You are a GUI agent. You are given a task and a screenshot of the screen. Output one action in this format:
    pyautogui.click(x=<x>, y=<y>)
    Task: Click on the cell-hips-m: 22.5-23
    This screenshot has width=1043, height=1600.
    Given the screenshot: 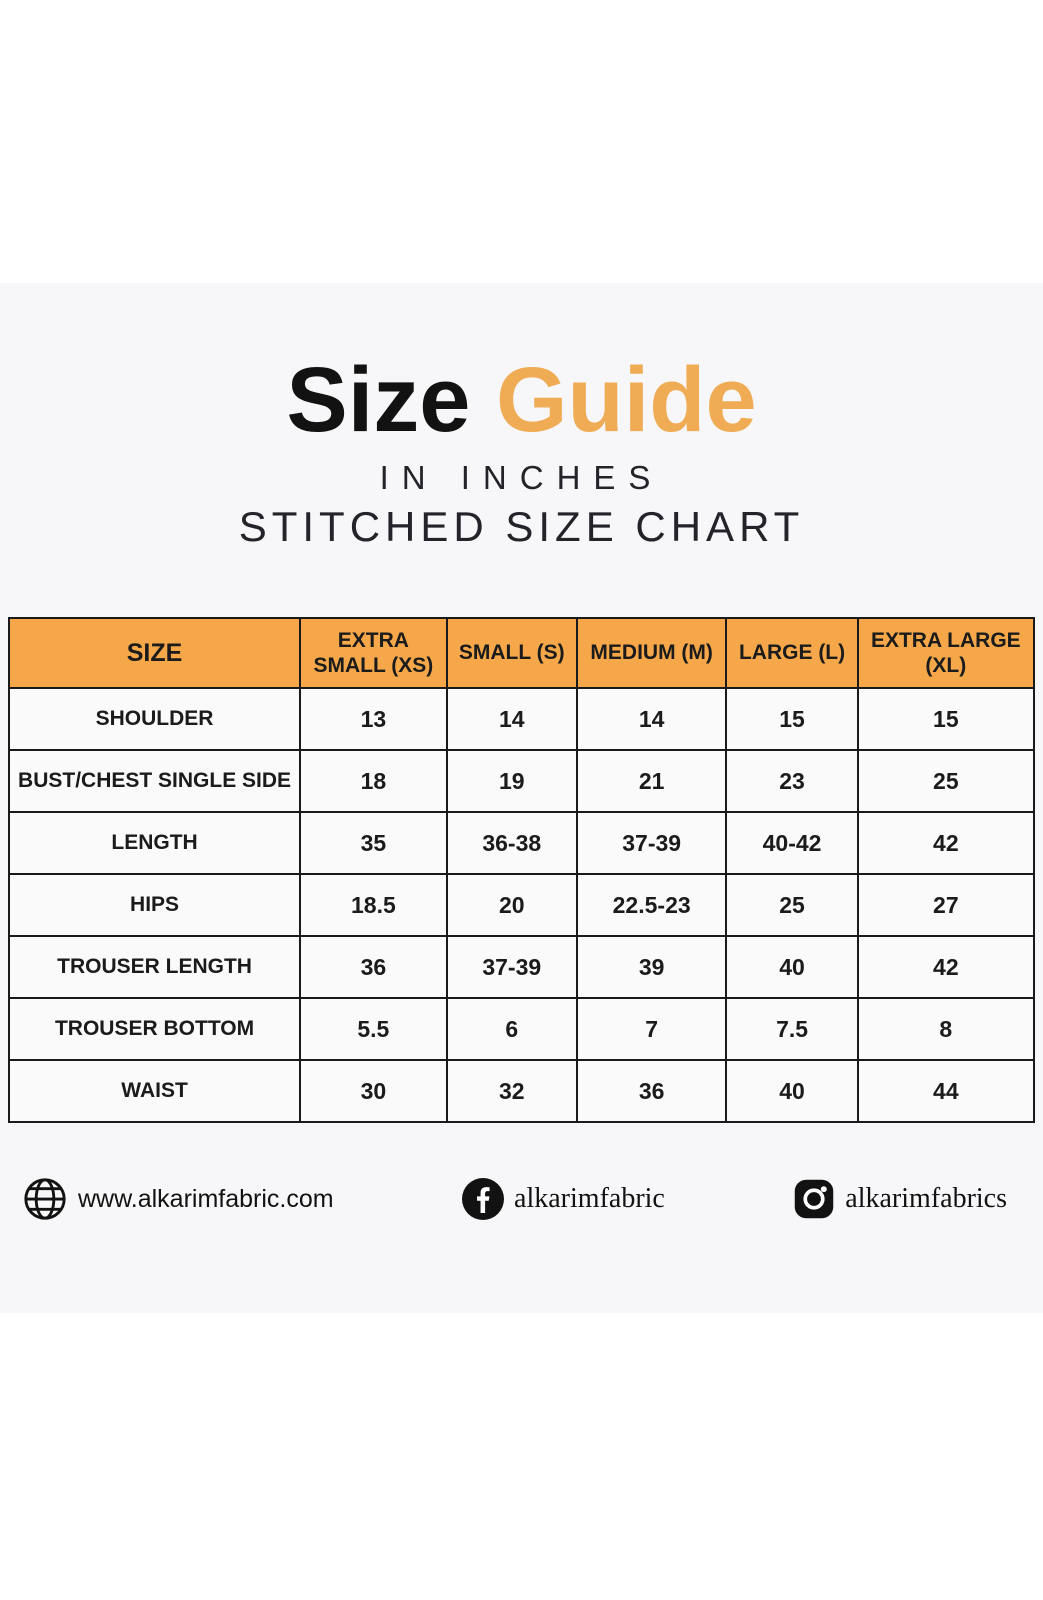 What is the action you would take?
    pyautogui.click(x=651, y=905)
    